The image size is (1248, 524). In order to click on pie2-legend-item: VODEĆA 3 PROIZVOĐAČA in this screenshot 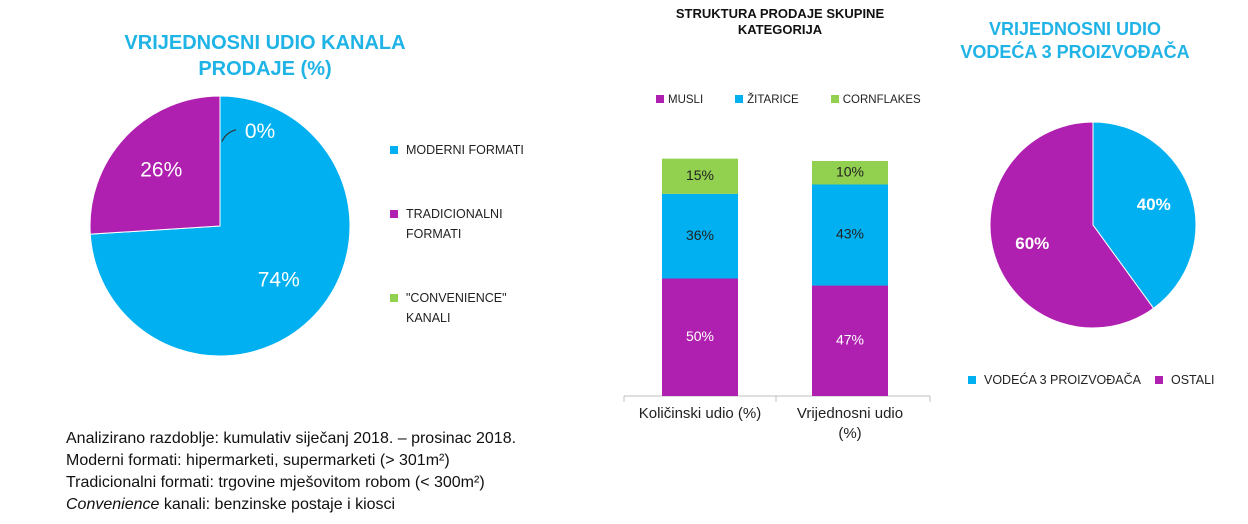, I will do `click(1054, 380)`.